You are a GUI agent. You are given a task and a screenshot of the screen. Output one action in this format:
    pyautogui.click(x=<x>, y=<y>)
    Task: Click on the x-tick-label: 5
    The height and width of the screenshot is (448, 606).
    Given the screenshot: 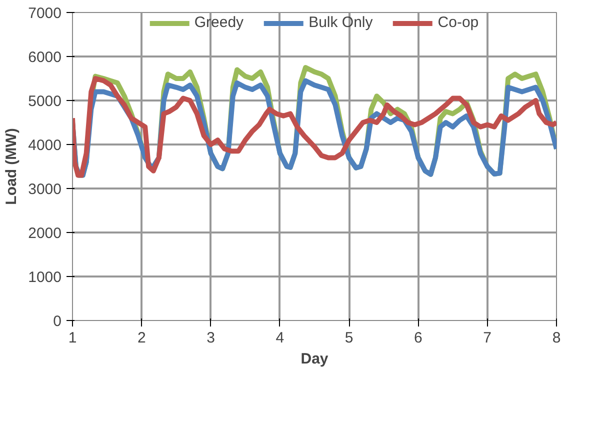 What is the action you would take?
    pyautogui.click(x=349, y=338)
    